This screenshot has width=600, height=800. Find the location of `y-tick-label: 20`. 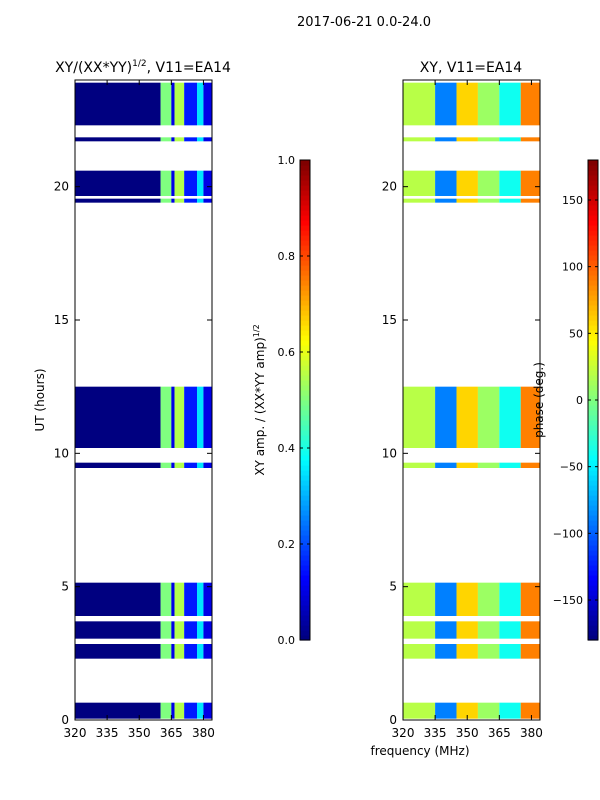

y-tick-label: 20 is located at coordinates (389, 187).